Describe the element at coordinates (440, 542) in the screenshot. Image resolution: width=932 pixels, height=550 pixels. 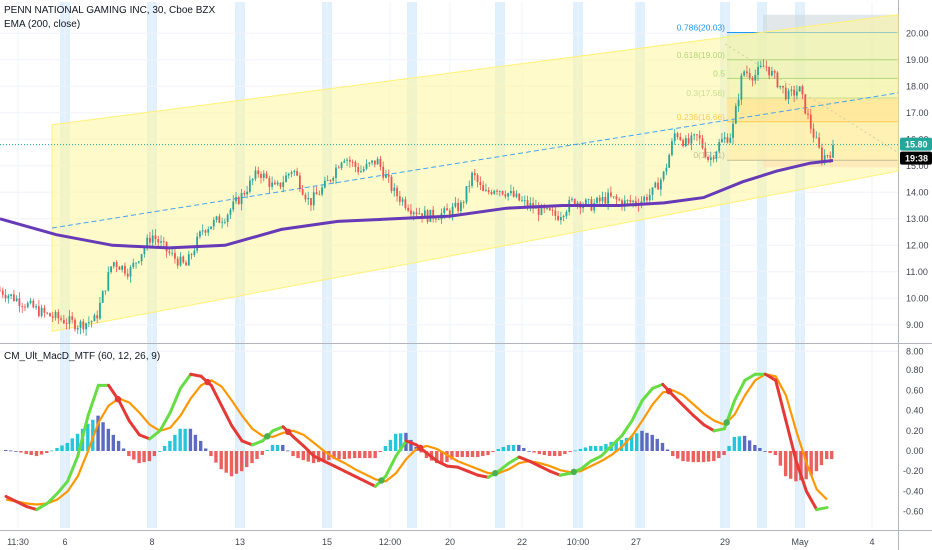
I see `time-axis: 11:30 6 8 13 15 12:00 20 22 10:00 27 29 May 4` at that location.